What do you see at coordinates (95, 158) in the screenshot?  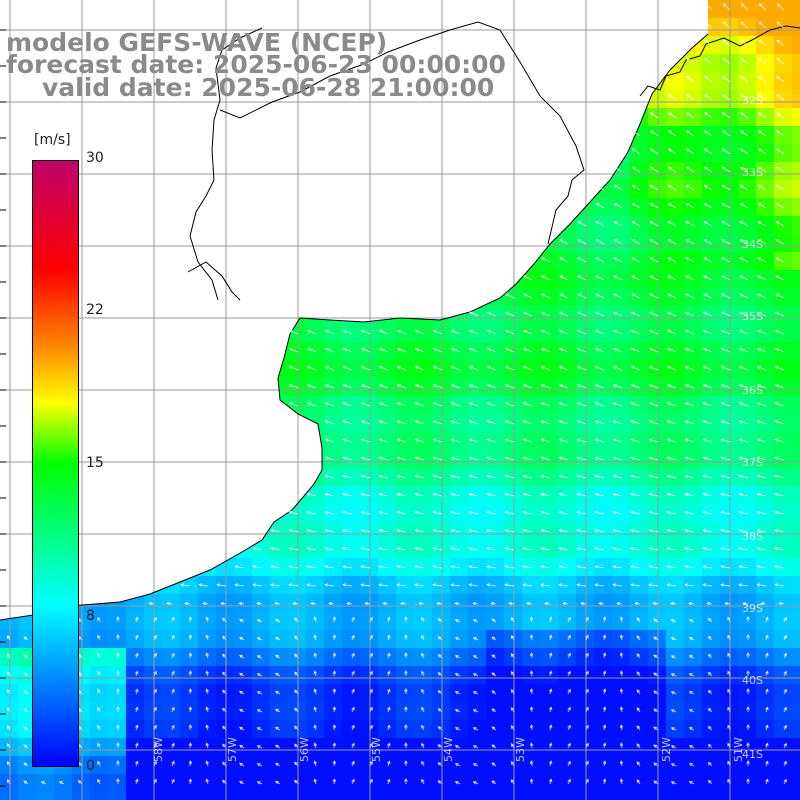 I see `colorbar-tick-30: 30` at bounding box center [95, 158].